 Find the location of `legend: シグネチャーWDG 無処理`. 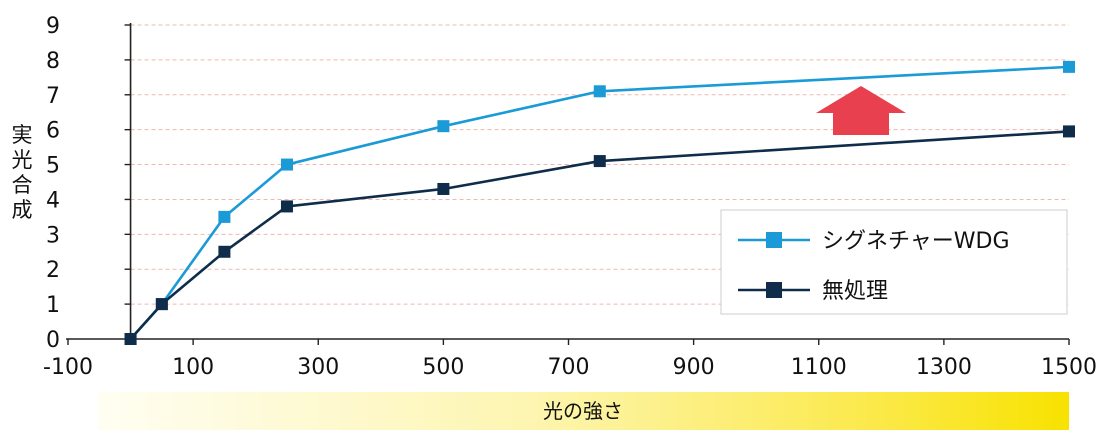

legend: シグネチャーWDG 無処理 is located at coordinates (894, 262).